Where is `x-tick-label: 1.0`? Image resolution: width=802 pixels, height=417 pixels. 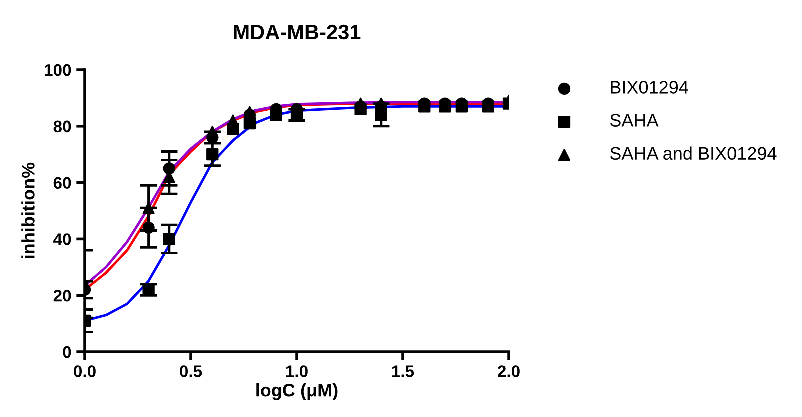 x-tick-label: 1.0 is located at coordinates (297, 372).